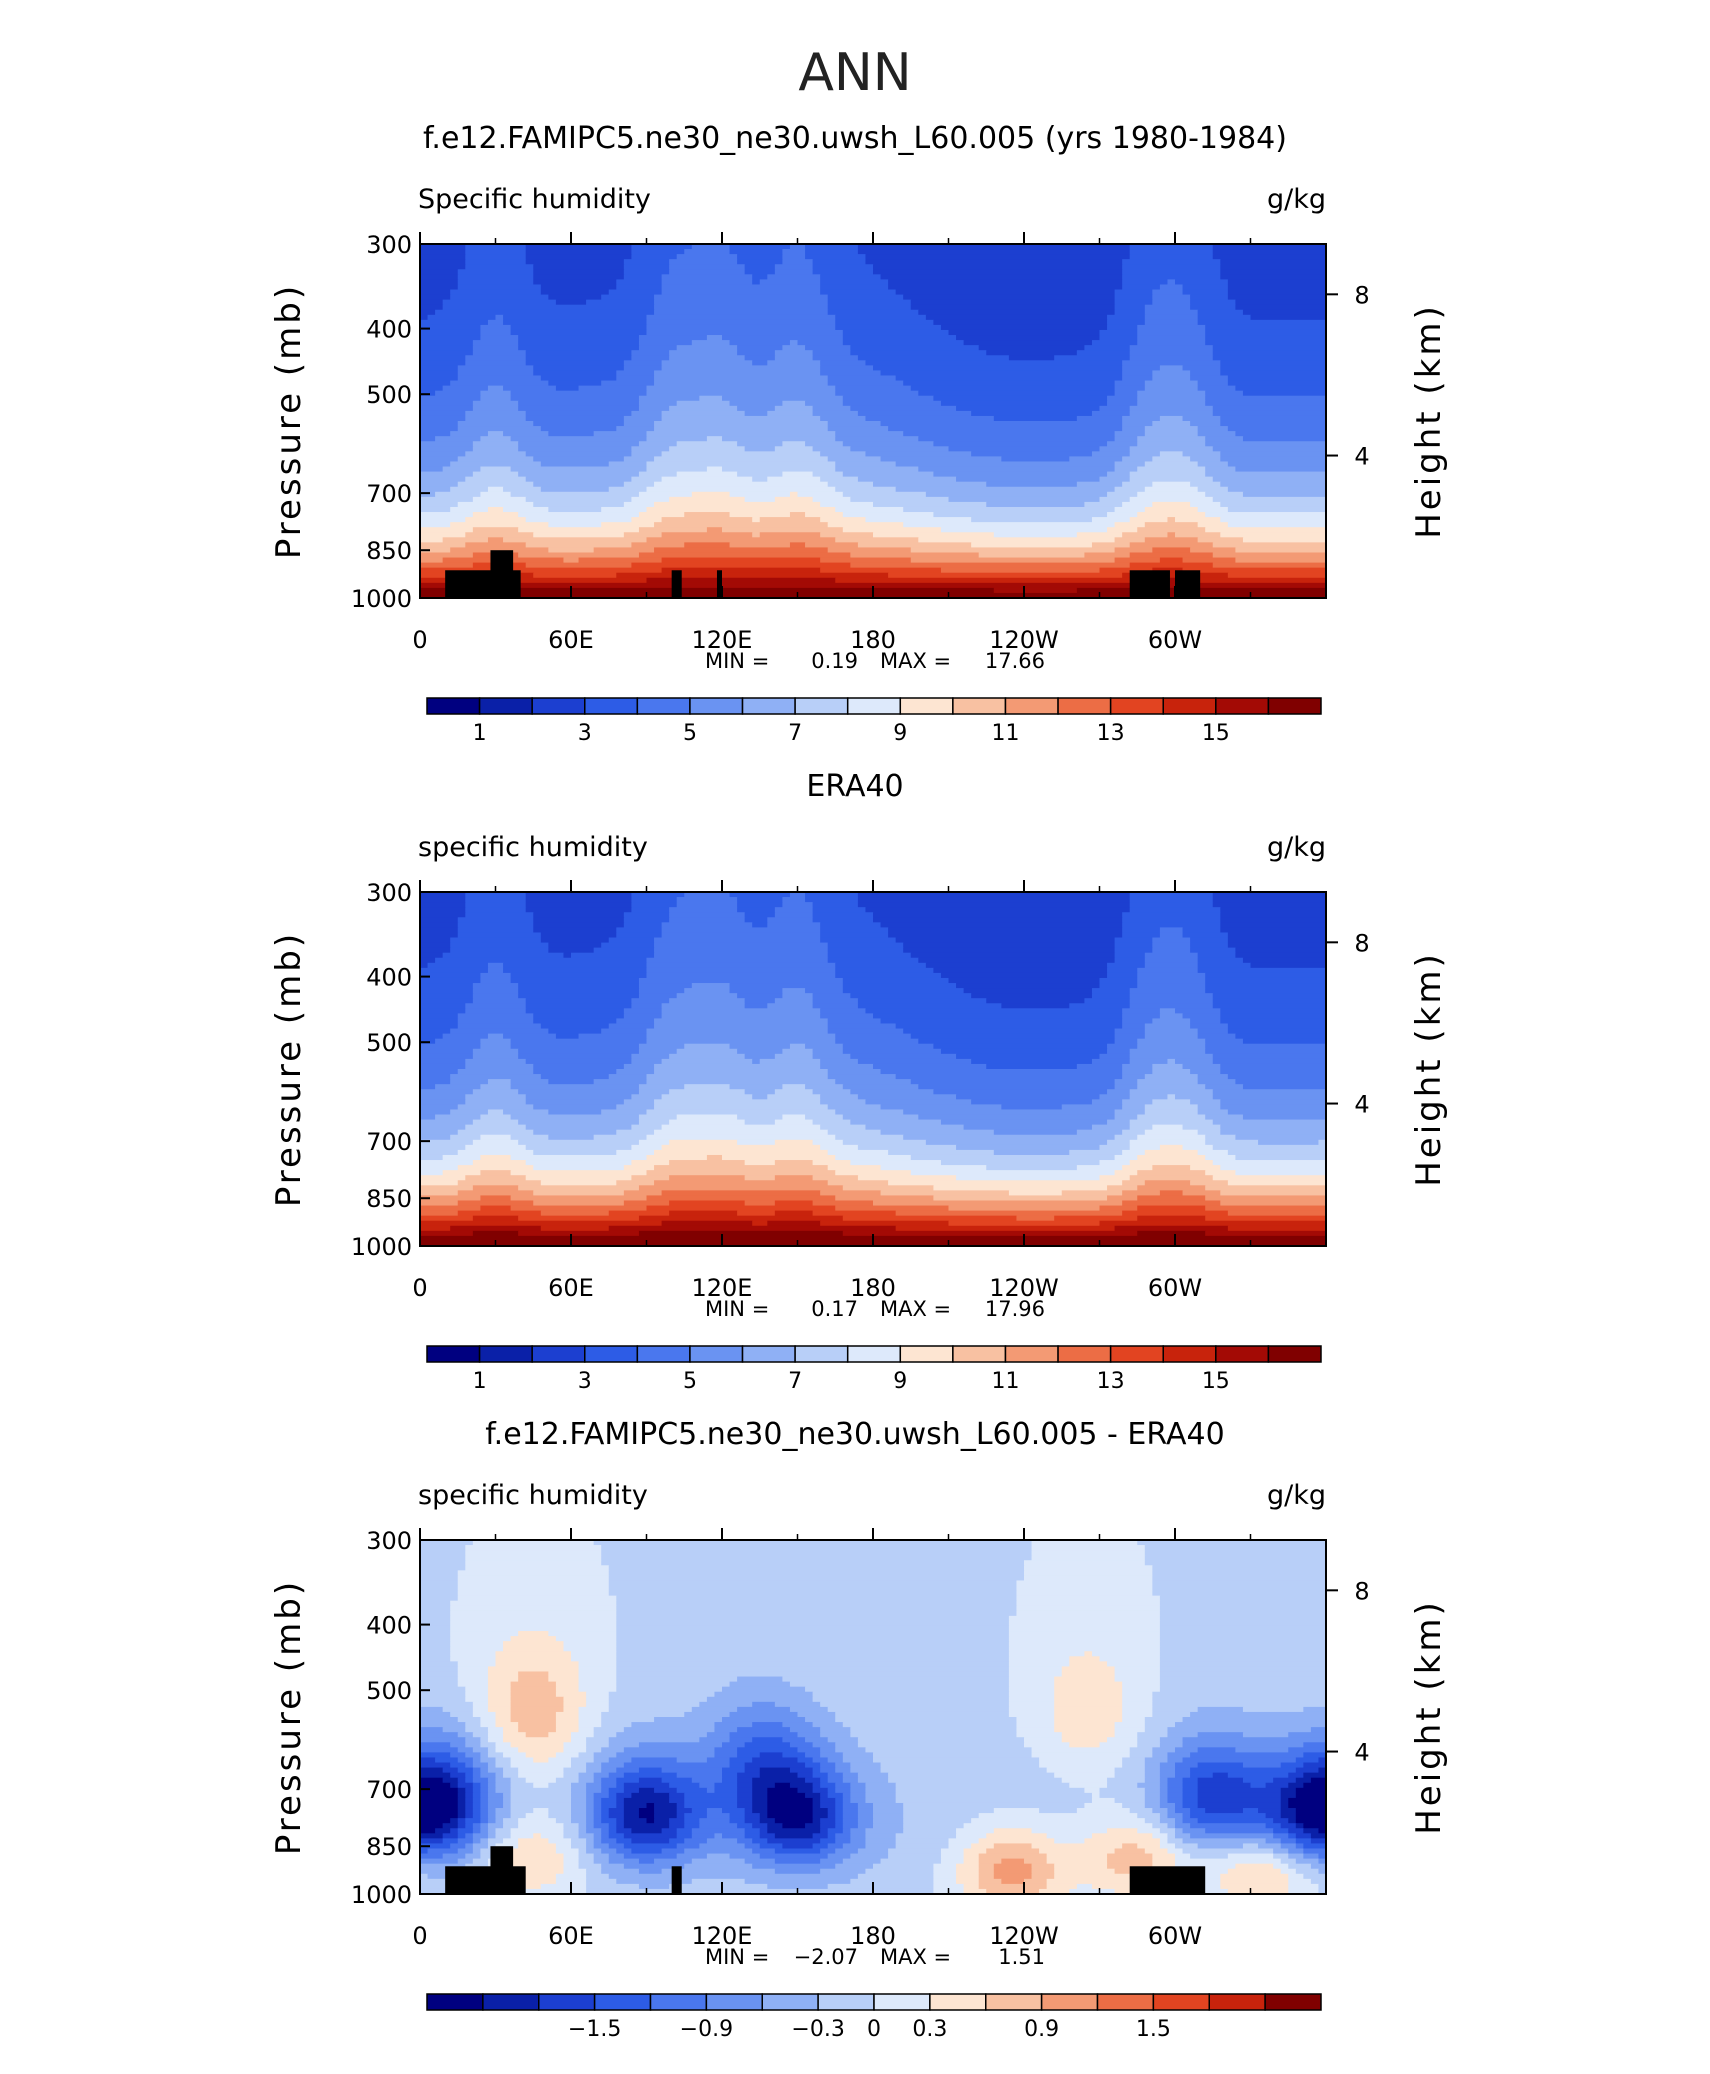 The image size is (1710, 2074). I want to click on x-tick-label: 60E, so click(571, 640).